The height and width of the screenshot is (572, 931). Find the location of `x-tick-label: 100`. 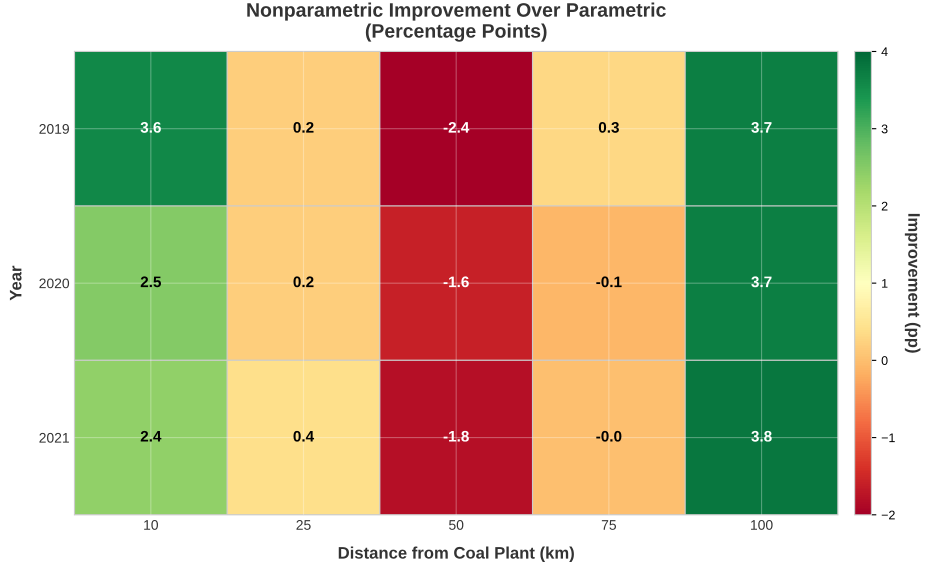

x-tick-label: 100 is located at coordinates (762, 525).